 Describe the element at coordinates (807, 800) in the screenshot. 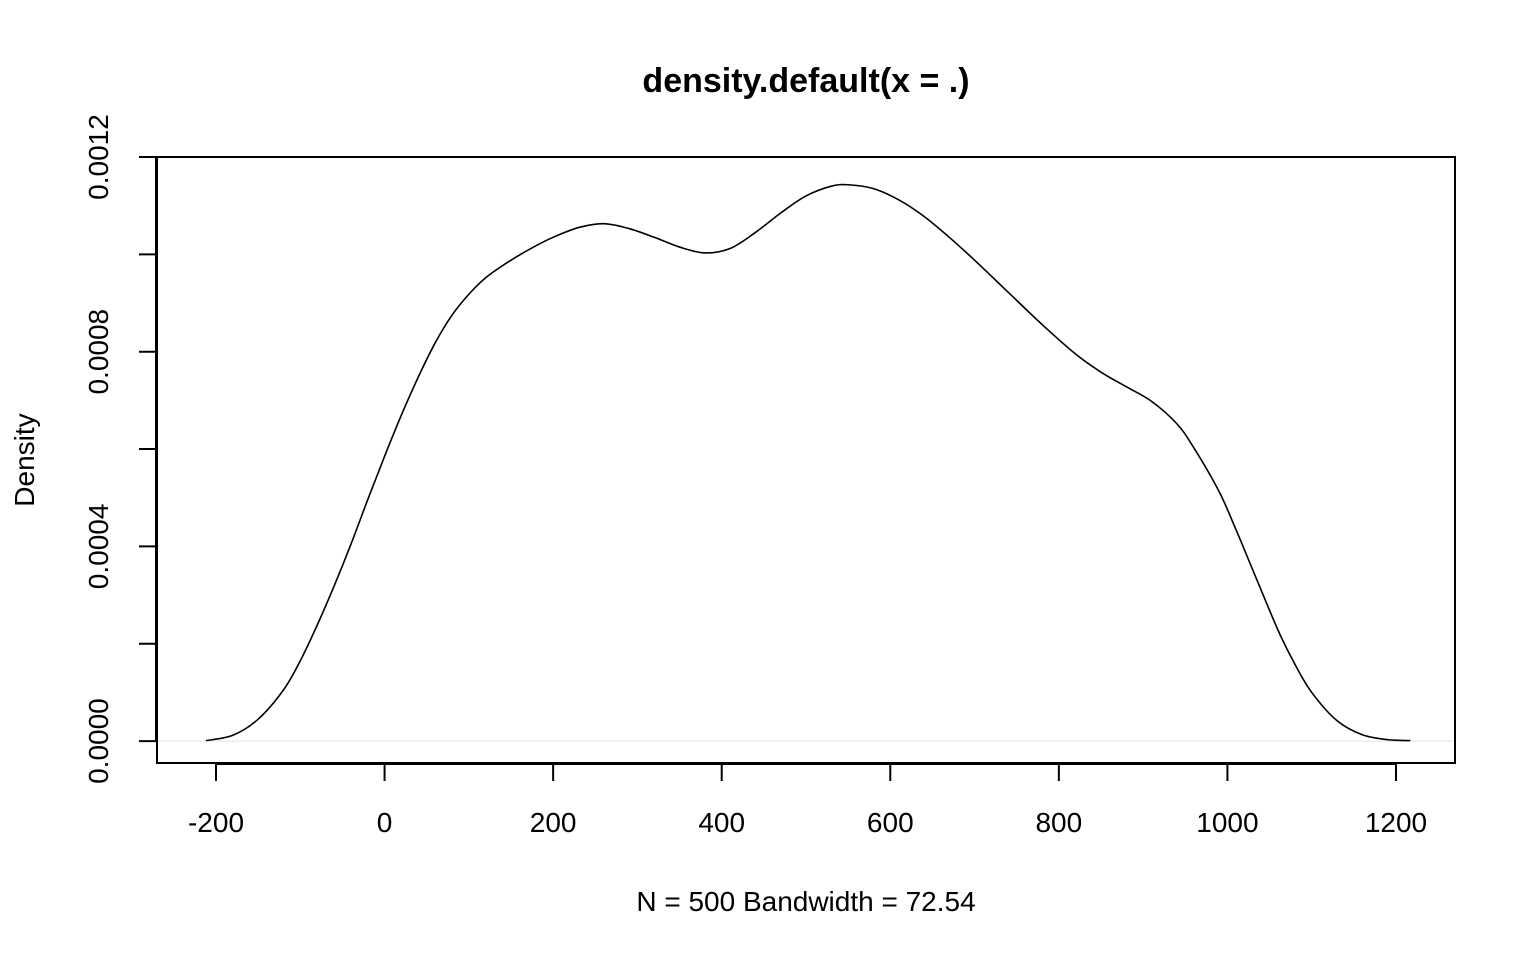

I see `x-axis: -200 0 200 400 600 800 1000 1200` at that location.